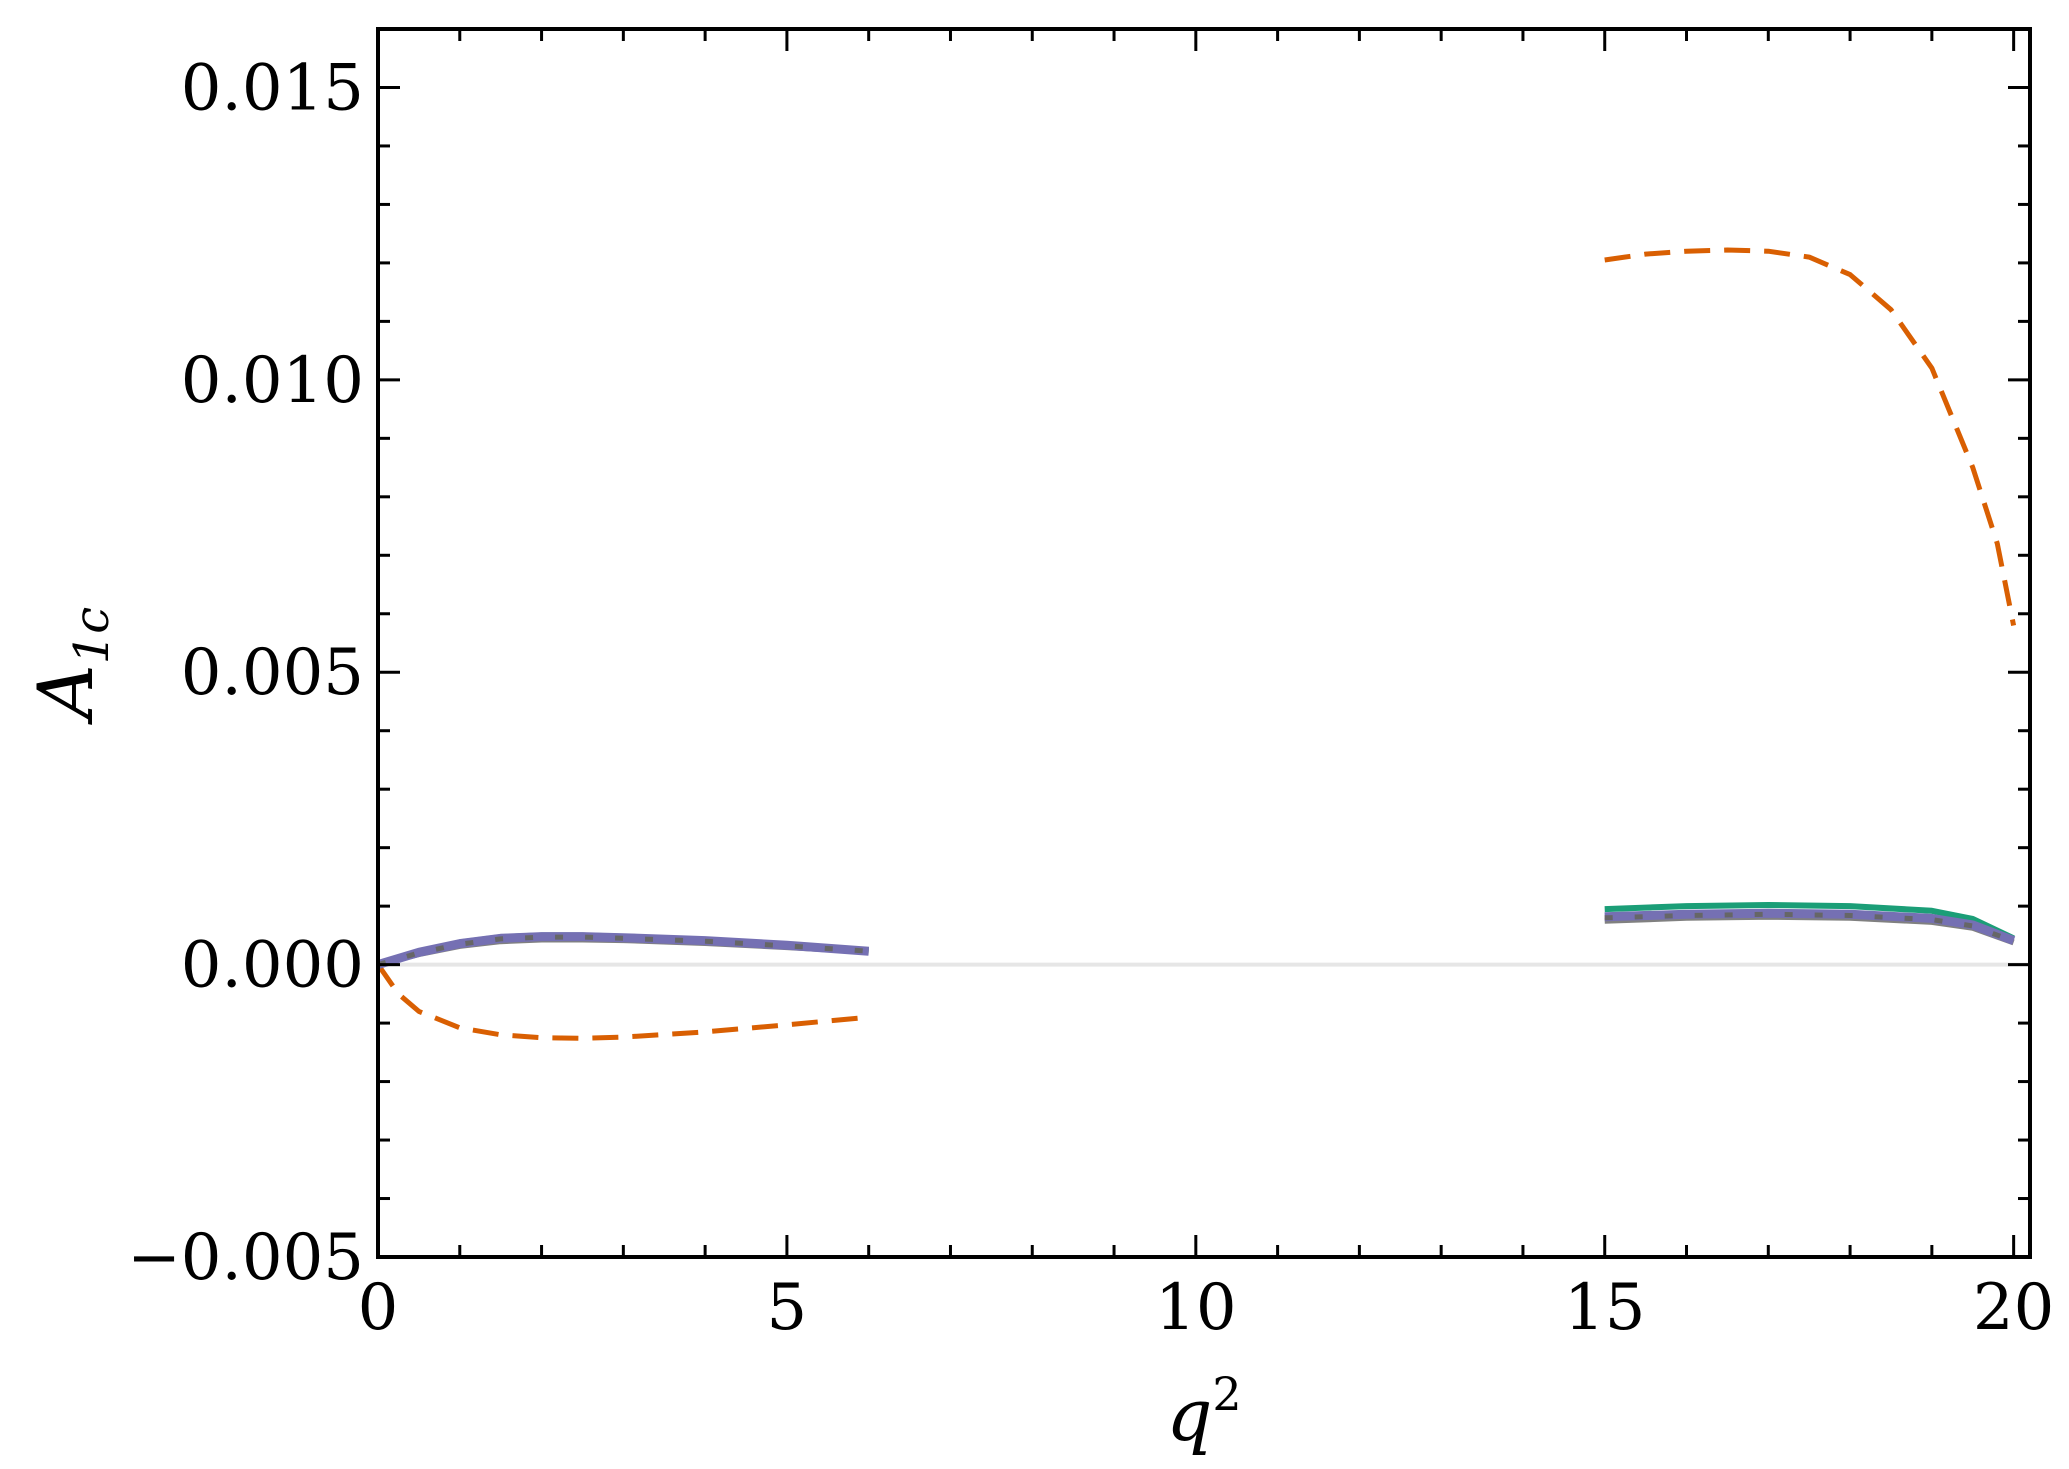 The image size is (2069, 1469). Describe the element at coordinates (272, 966) in the screenshot. I see `y-tick-label: 0.000` at that location.